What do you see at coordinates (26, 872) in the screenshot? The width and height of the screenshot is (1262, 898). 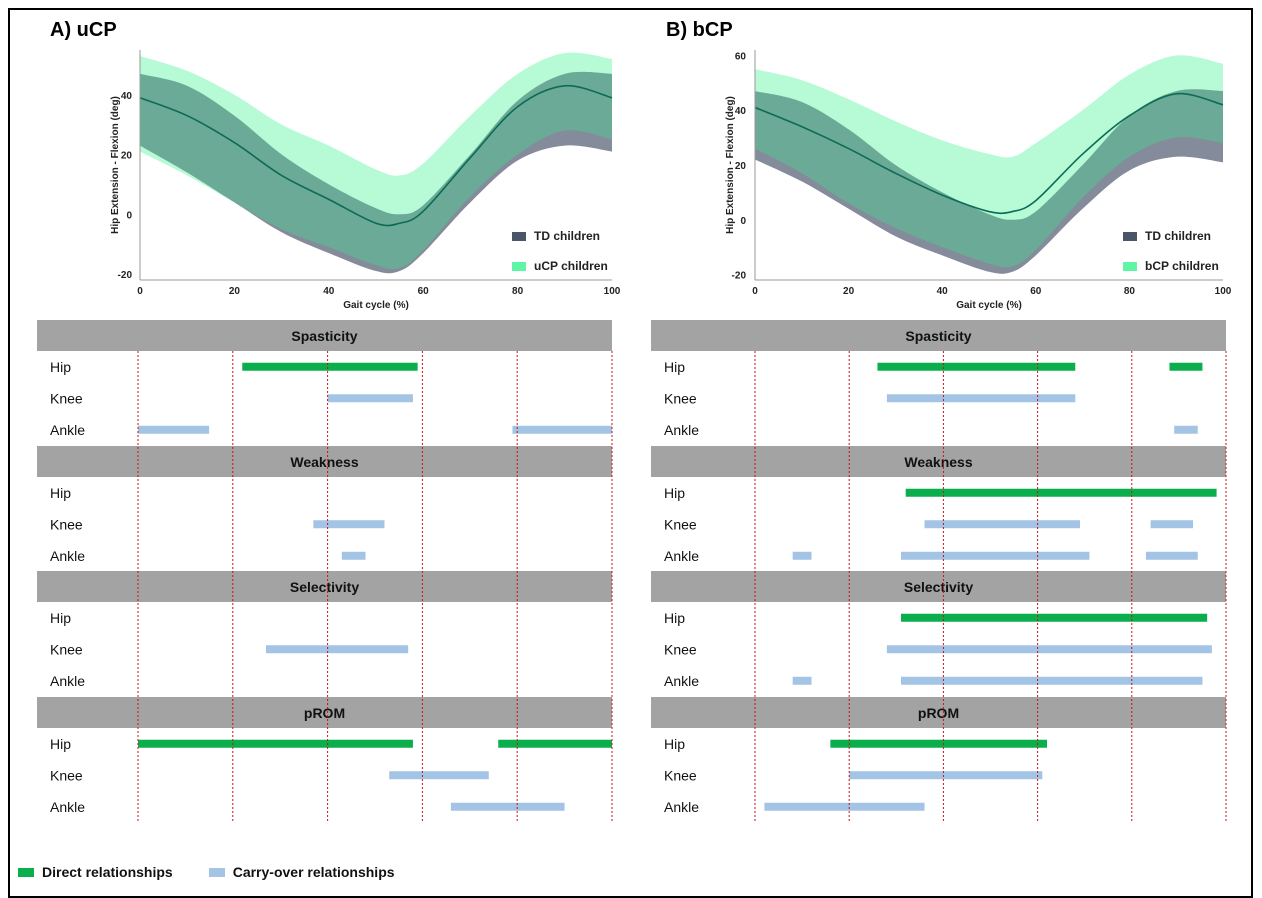 I see `legend-direct-swatch` at bounding box center [26, 872].